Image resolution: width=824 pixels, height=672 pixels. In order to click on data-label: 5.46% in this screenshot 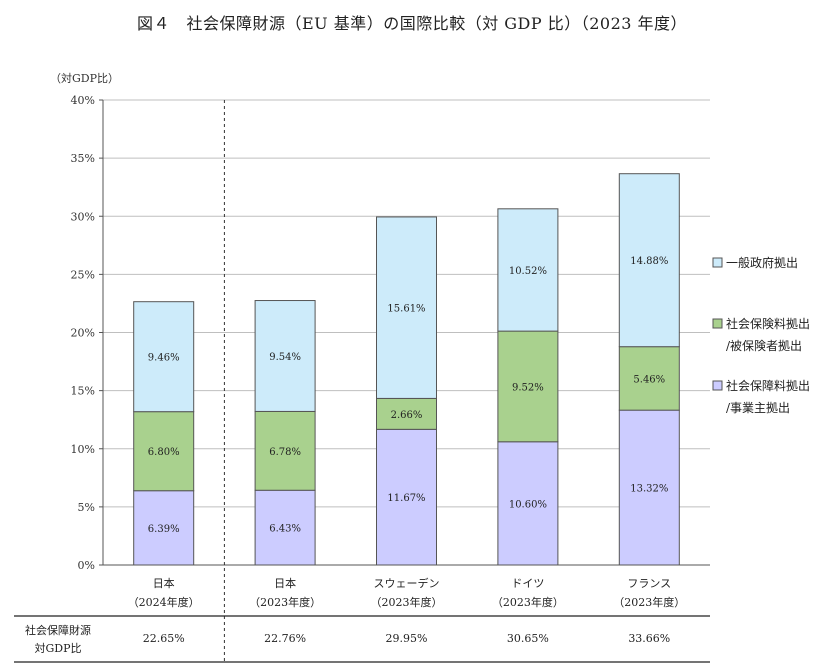, I will do `click(649, 379)`.